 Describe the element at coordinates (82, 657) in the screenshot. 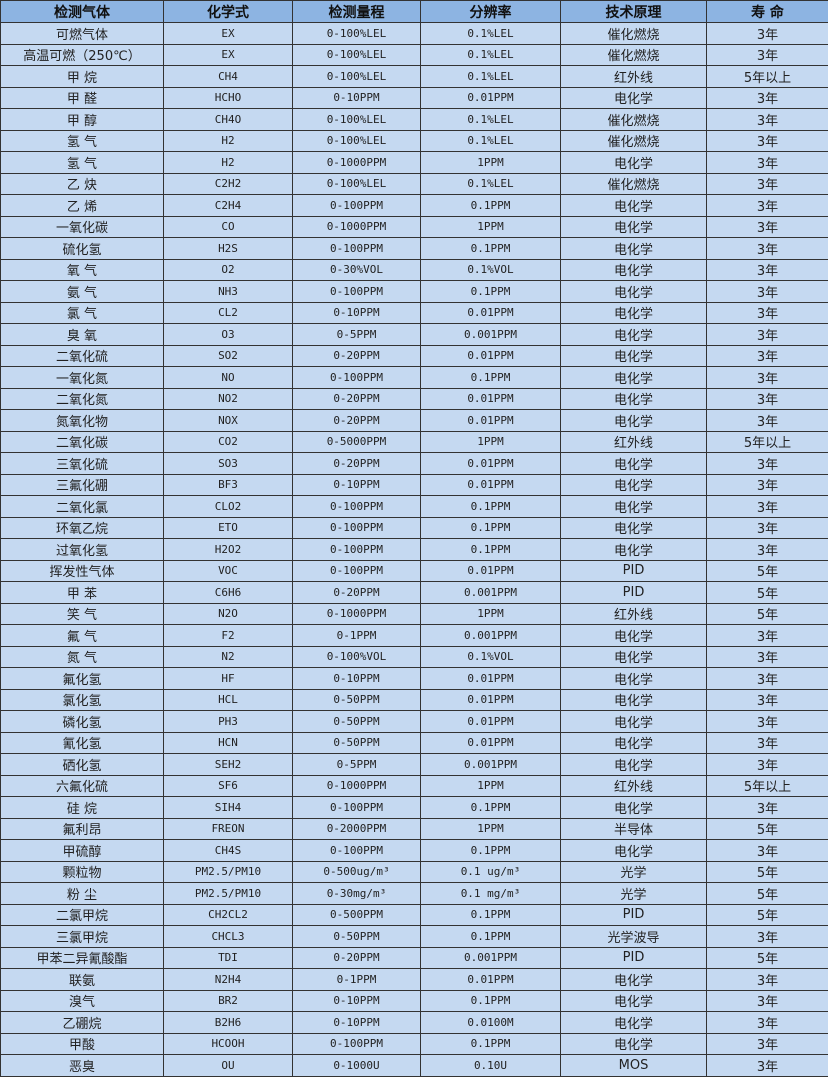

I see `cell-gas-name: 氮 气` at that location.